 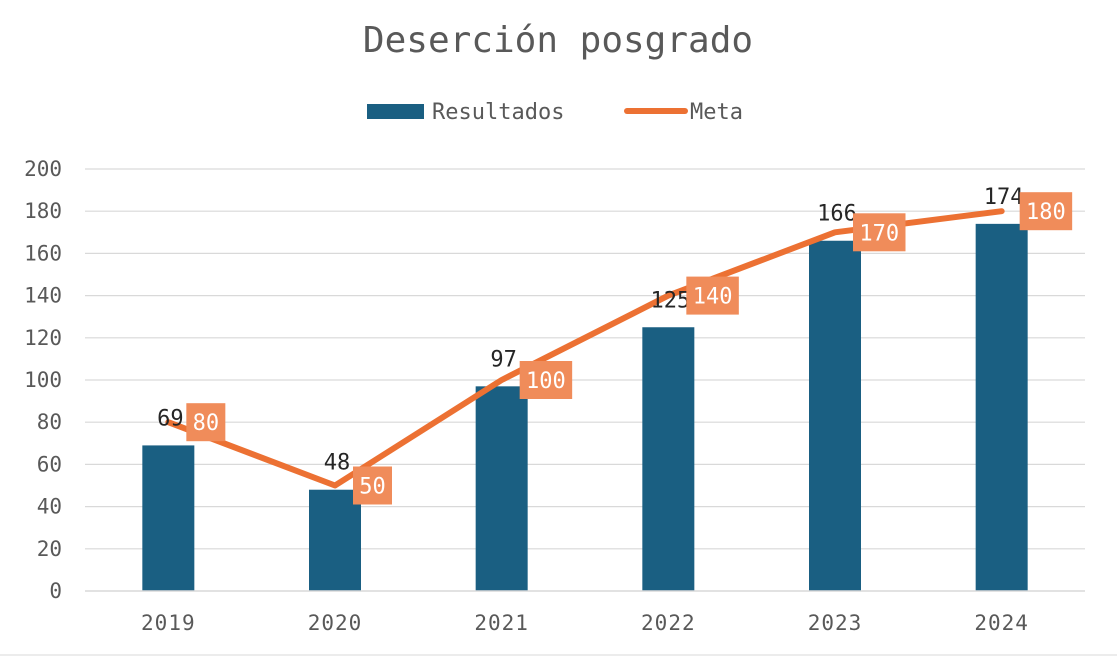 I want to click on chart-title: Deserción posgrado, so click(x=558, y=40).